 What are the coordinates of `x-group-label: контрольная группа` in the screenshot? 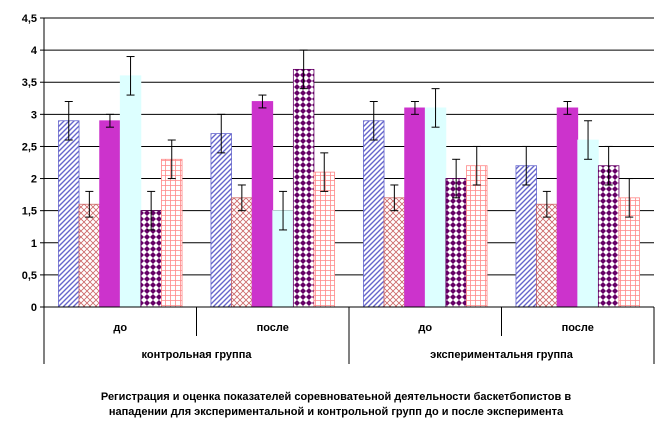 It's located at (197, 355).